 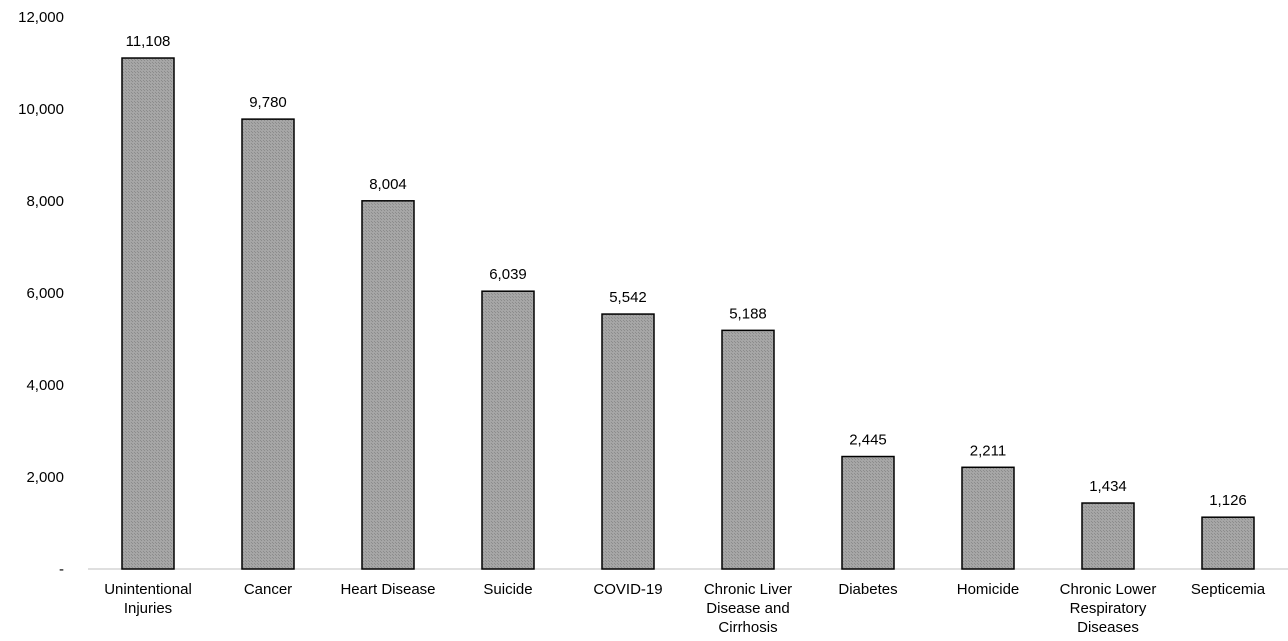 I want to click on x-tick-label: Respiratory, so click(x=1108, y=608).